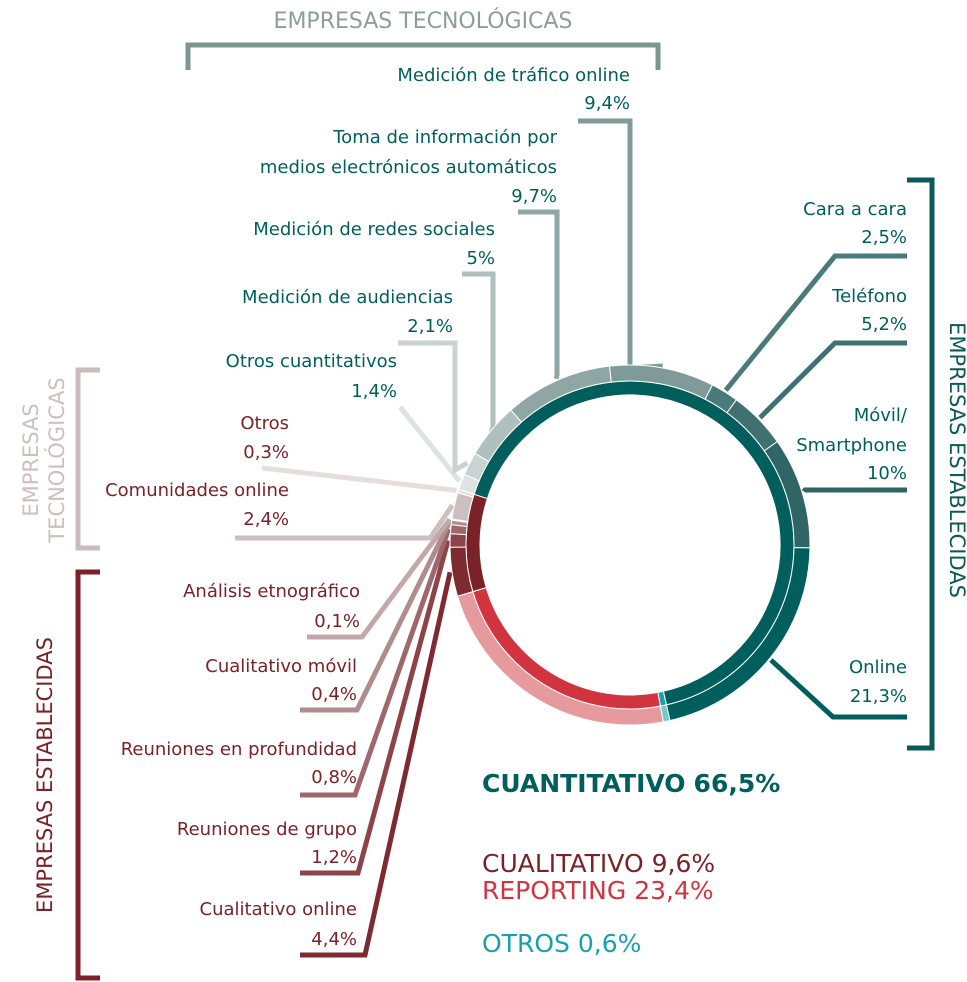 Image resolution: width=967 pixels, height=982 pixels. What do you see at coordinates (266, 452) in the screenshot?
I see `segment-value-label: 0,3%` at bounding box center [266, 452].